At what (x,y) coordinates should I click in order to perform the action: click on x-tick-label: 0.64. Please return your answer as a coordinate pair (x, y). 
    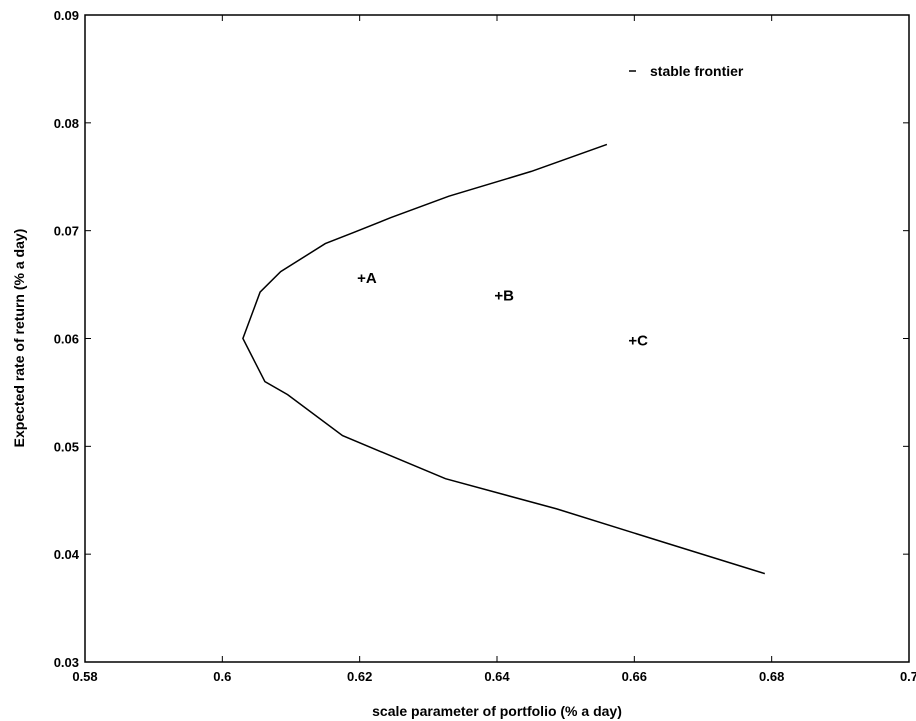
    Looking at the image, I should click on (497, 676).